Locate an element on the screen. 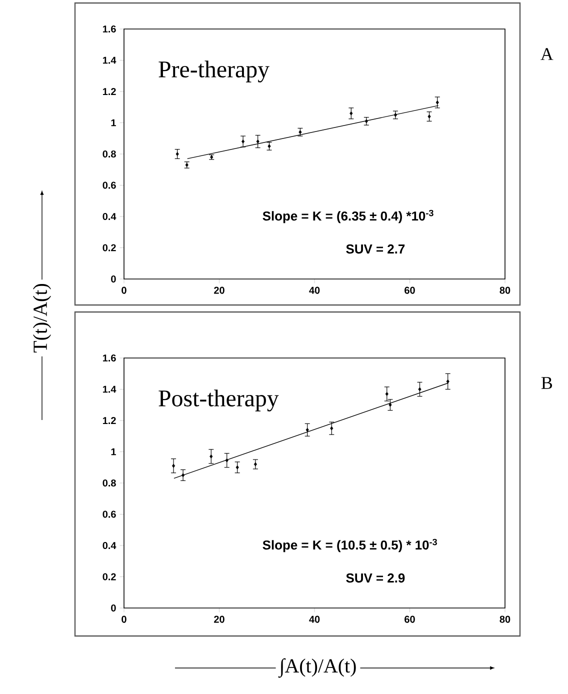 Image resolution: width=568 pixels, height=694 pixels. text: Pre-therapy is located at coordinates (214, 71).